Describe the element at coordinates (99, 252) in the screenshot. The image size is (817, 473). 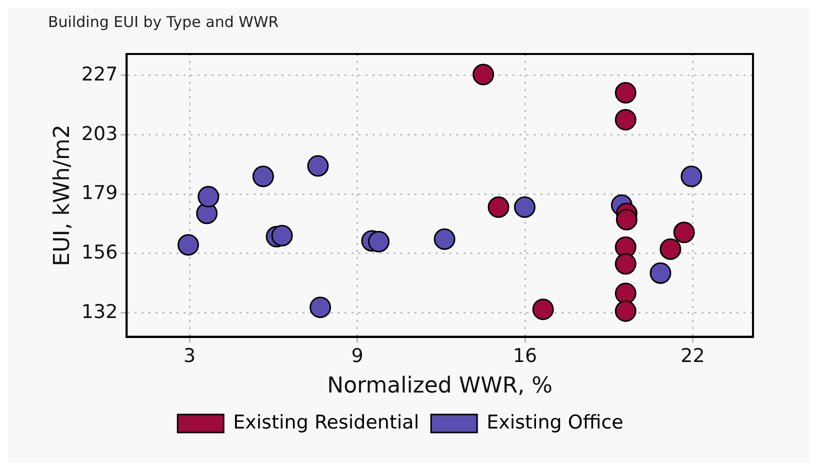
I see `y-tick-label: 156` at that location.